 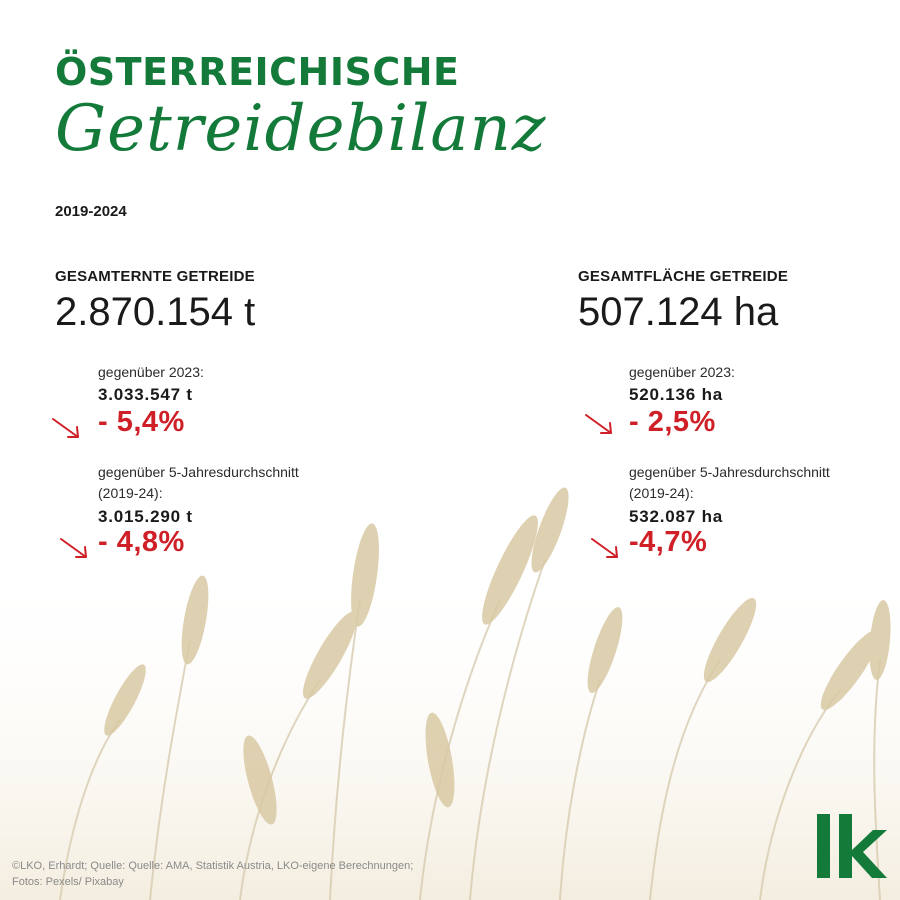 What do you see at coordinates (145, 516) in the screenshot?
I see `harvest-cmp2-value: 3.015.290 t` at bounding box center [145, 516].